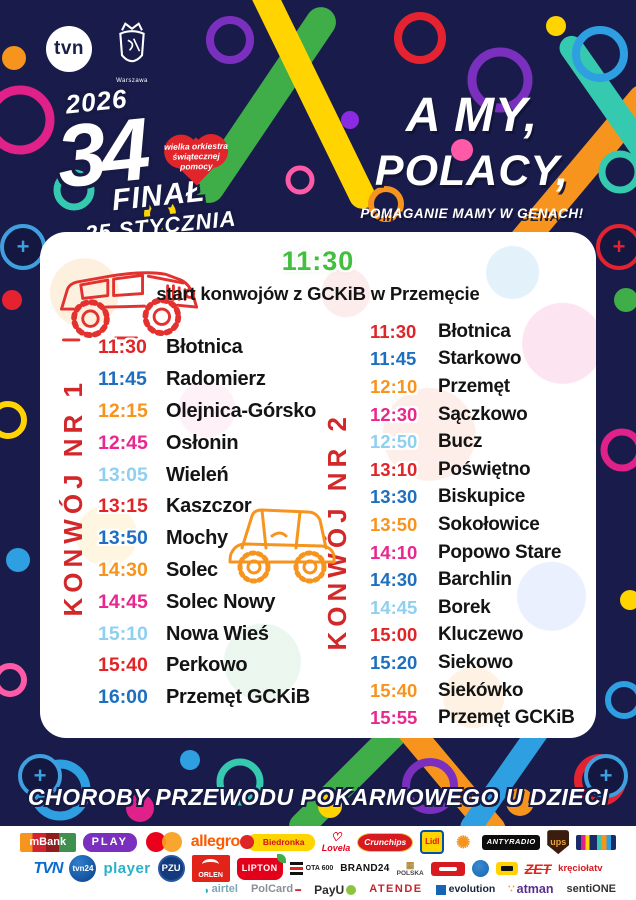 Image resolution: width=636 pixels, height=900 pixels. I want to click on schedule-time: 15:20, so click(394, 662).